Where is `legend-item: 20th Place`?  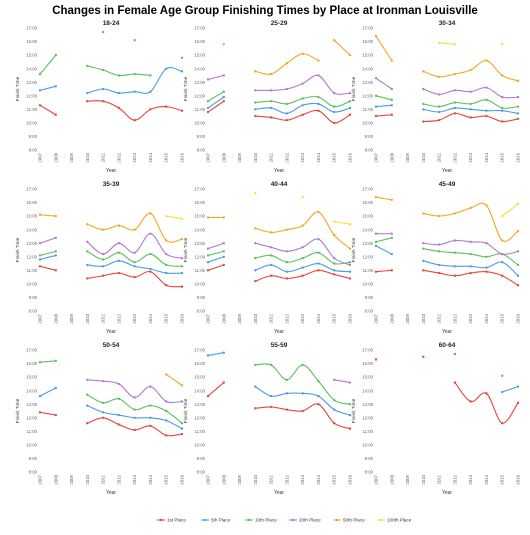 legend-item: 20th Place is located at coordinates (305, 520).